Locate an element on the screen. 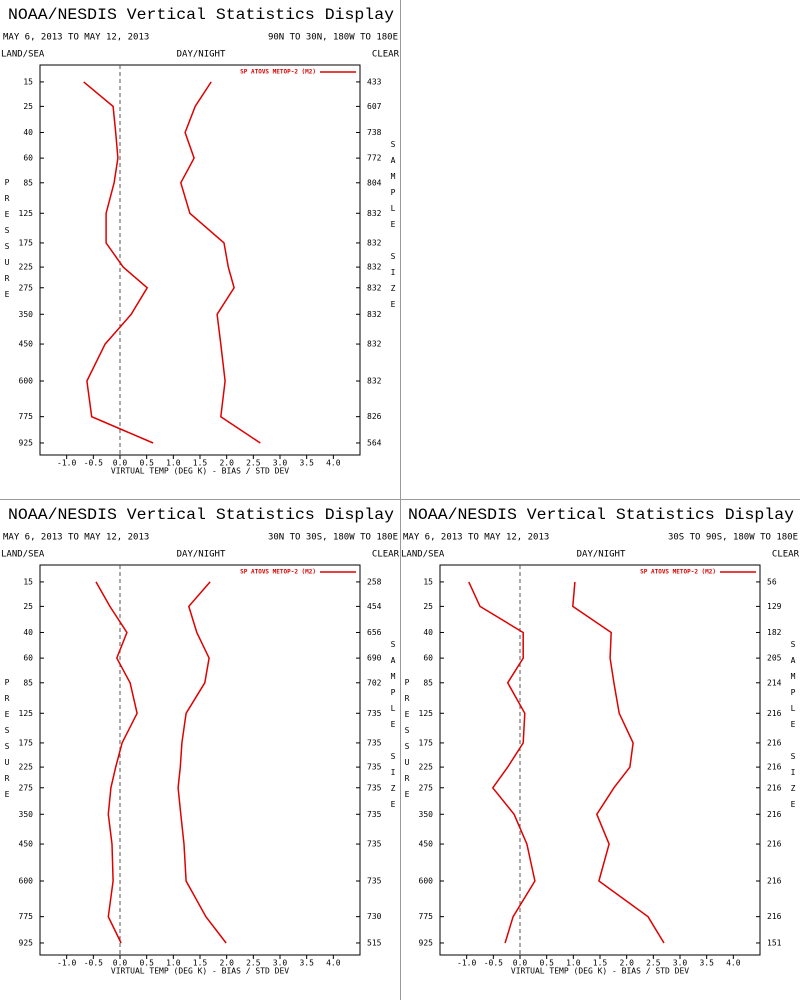  sample-size: 258 is located at coordinates (374, 581).